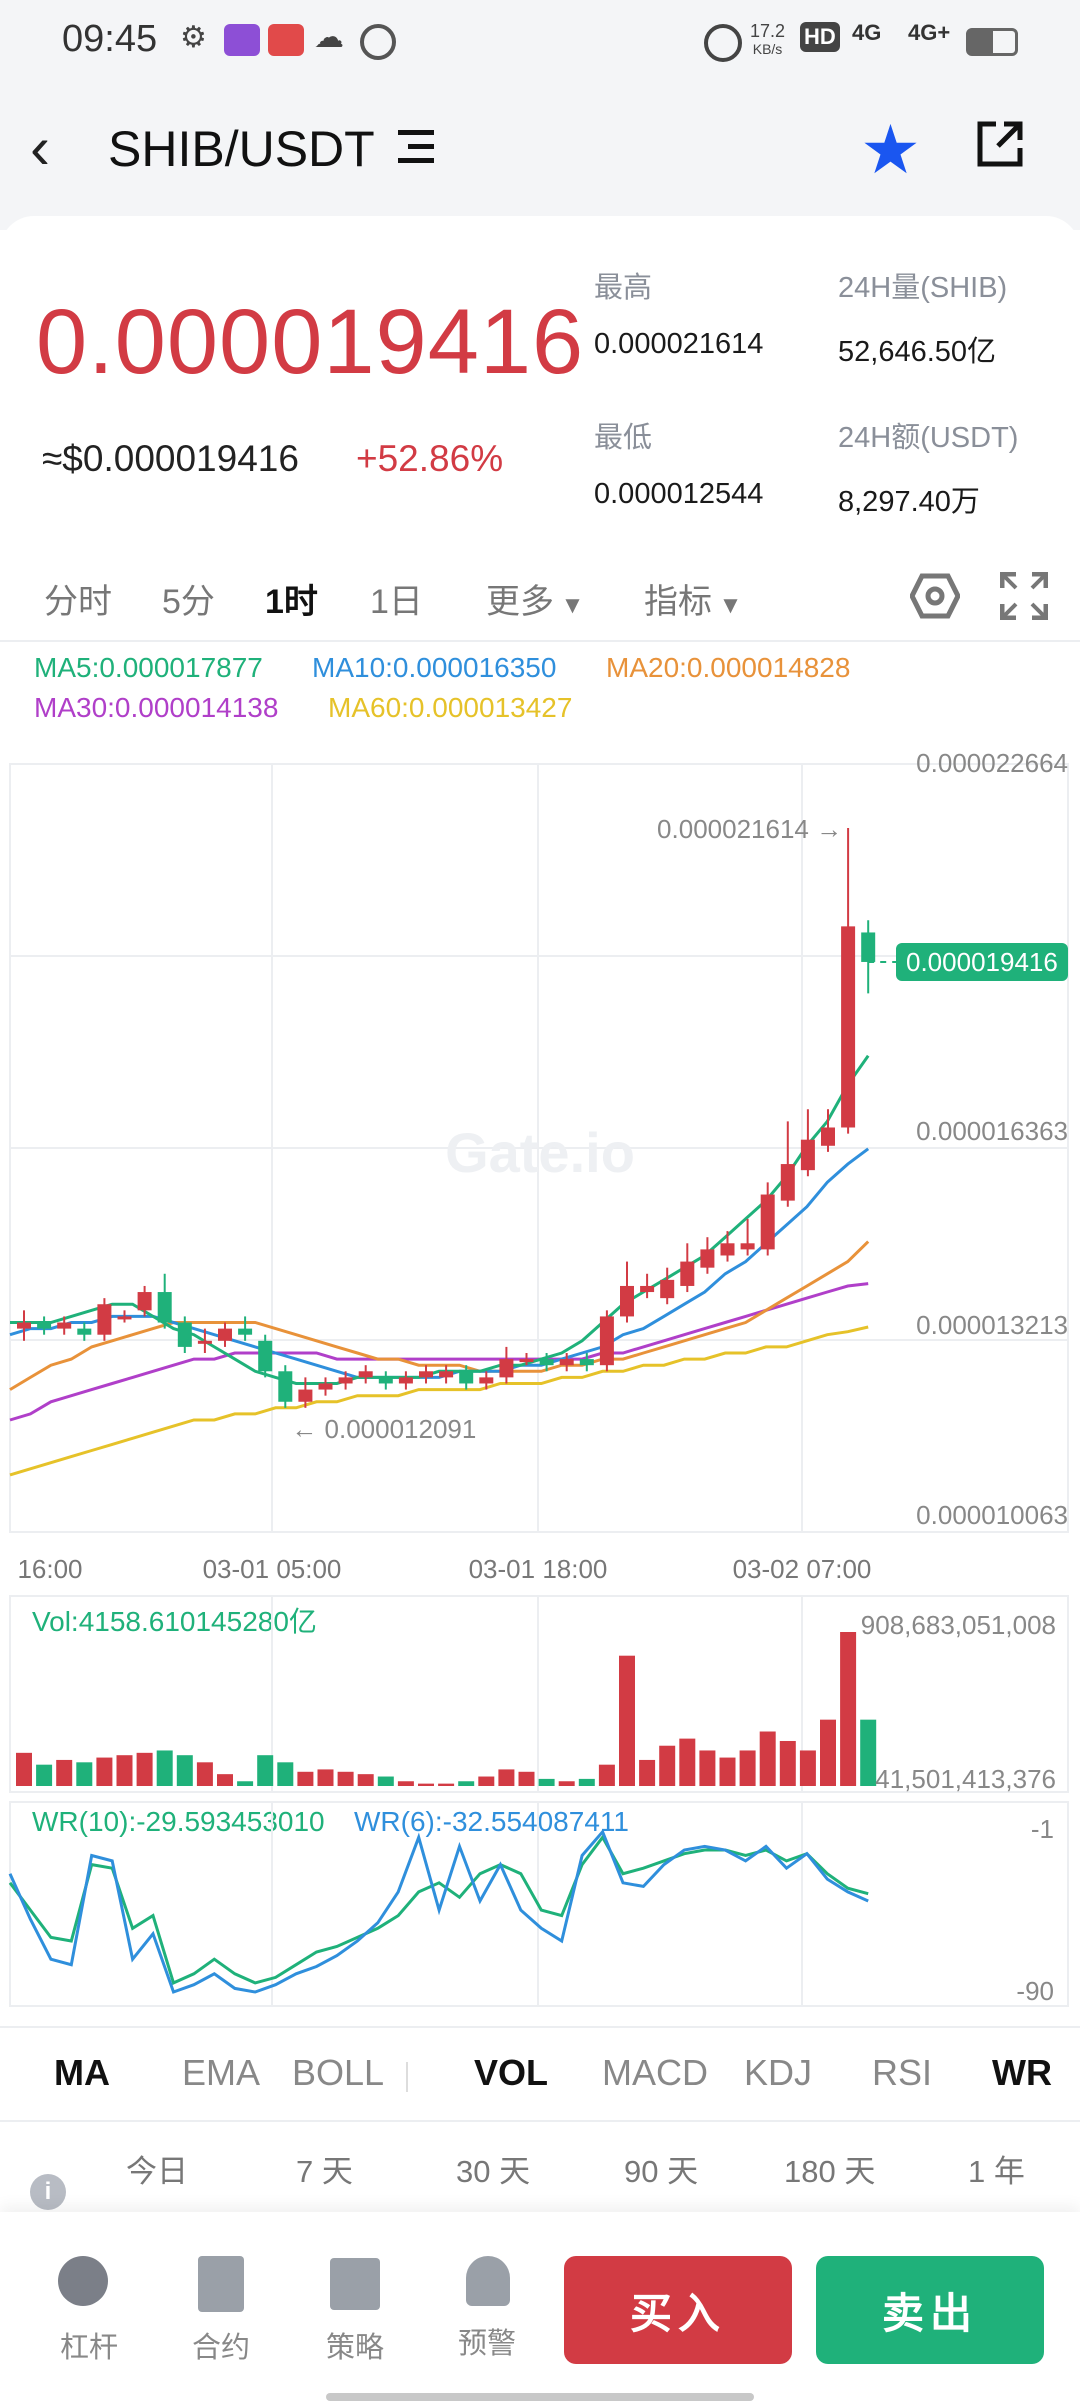 This screenshot has width=1080, height=2408. Describe the element at coordinates (538, 1569) in the screenshot. I see `x-tick-label: 03-01 18:00` at that location.